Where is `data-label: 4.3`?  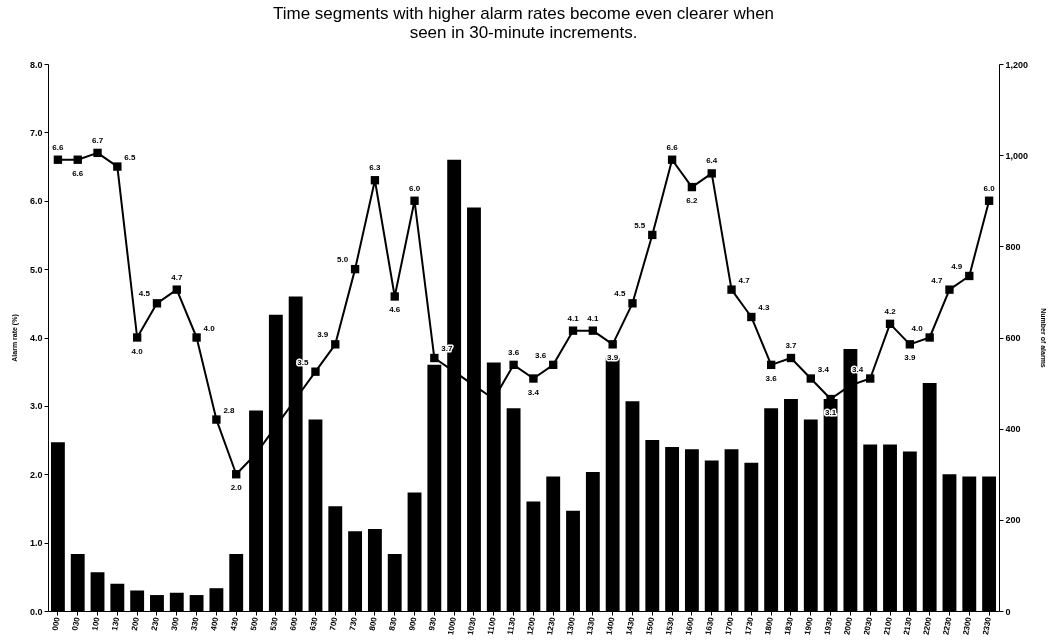 data-label: 4.3 is located at coordinates (764, 307).